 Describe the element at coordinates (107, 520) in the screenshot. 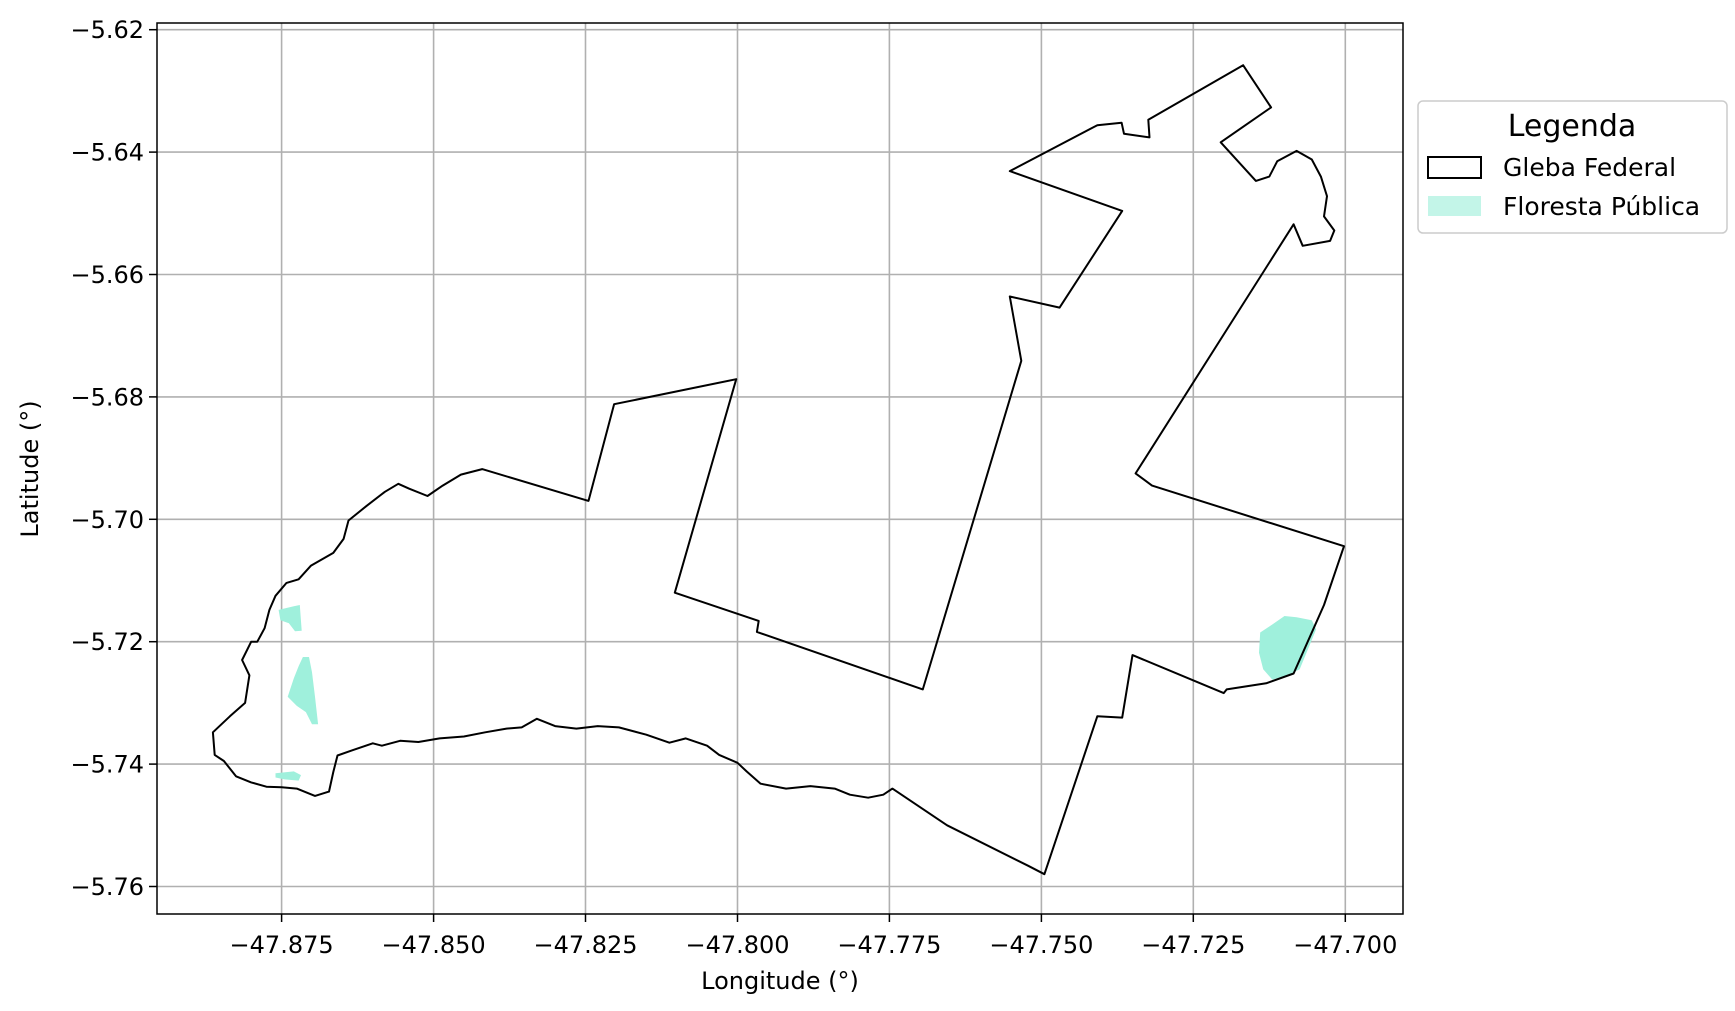

I see `y-tick-label: −5.70` at that location.